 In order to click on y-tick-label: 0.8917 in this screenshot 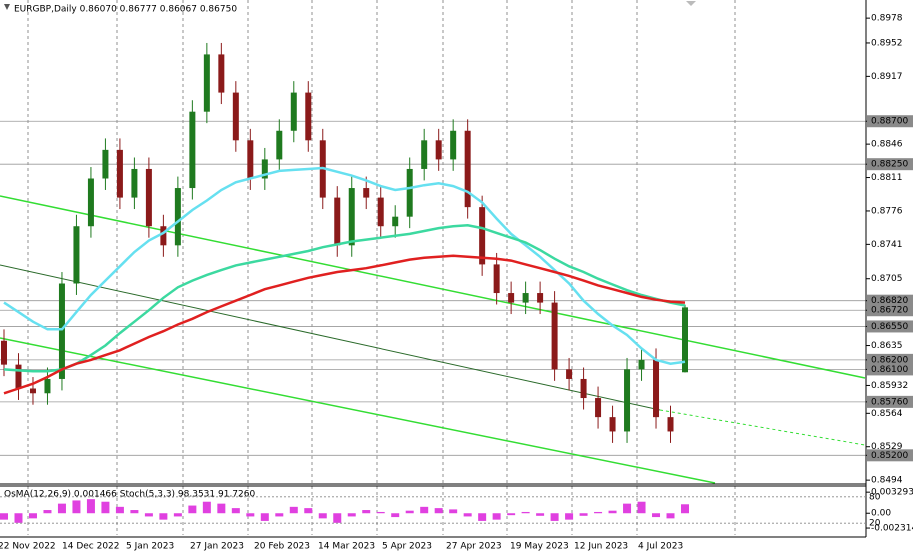, I will do `click(887, 77)`.